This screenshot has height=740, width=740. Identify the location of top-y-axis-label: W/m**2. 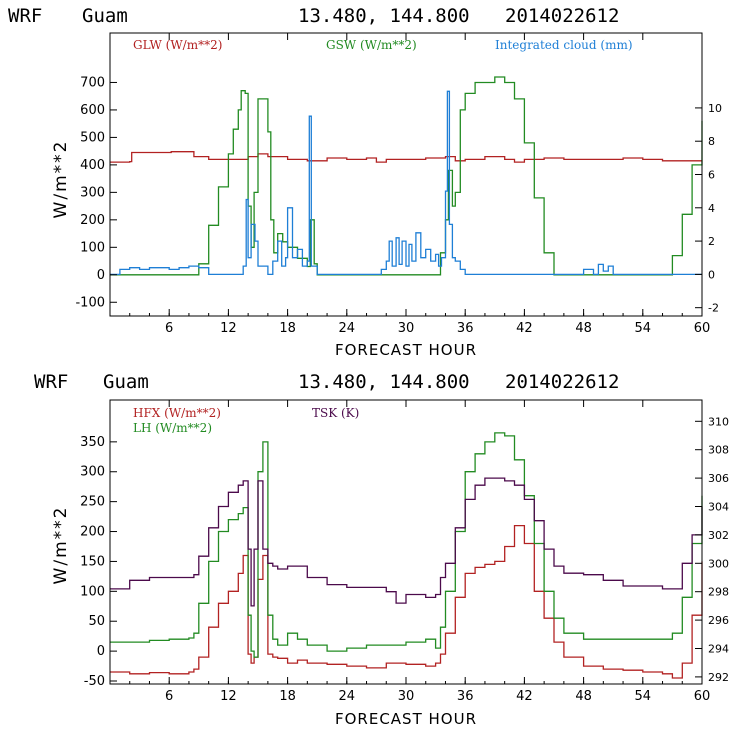
(61, 179).